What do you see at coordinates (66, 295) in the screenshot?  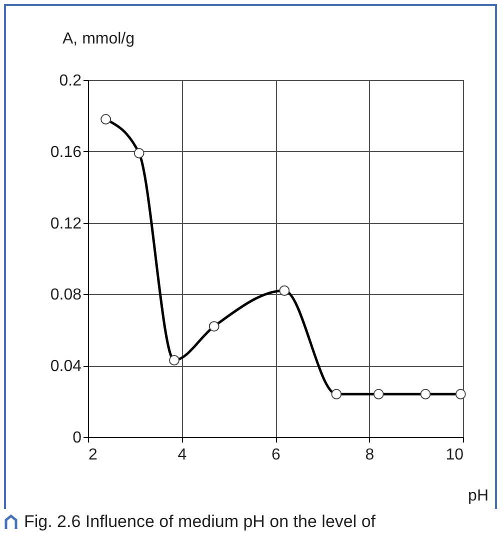 I see `y-tick-label: 0.08` at bounding box center [66, 295].